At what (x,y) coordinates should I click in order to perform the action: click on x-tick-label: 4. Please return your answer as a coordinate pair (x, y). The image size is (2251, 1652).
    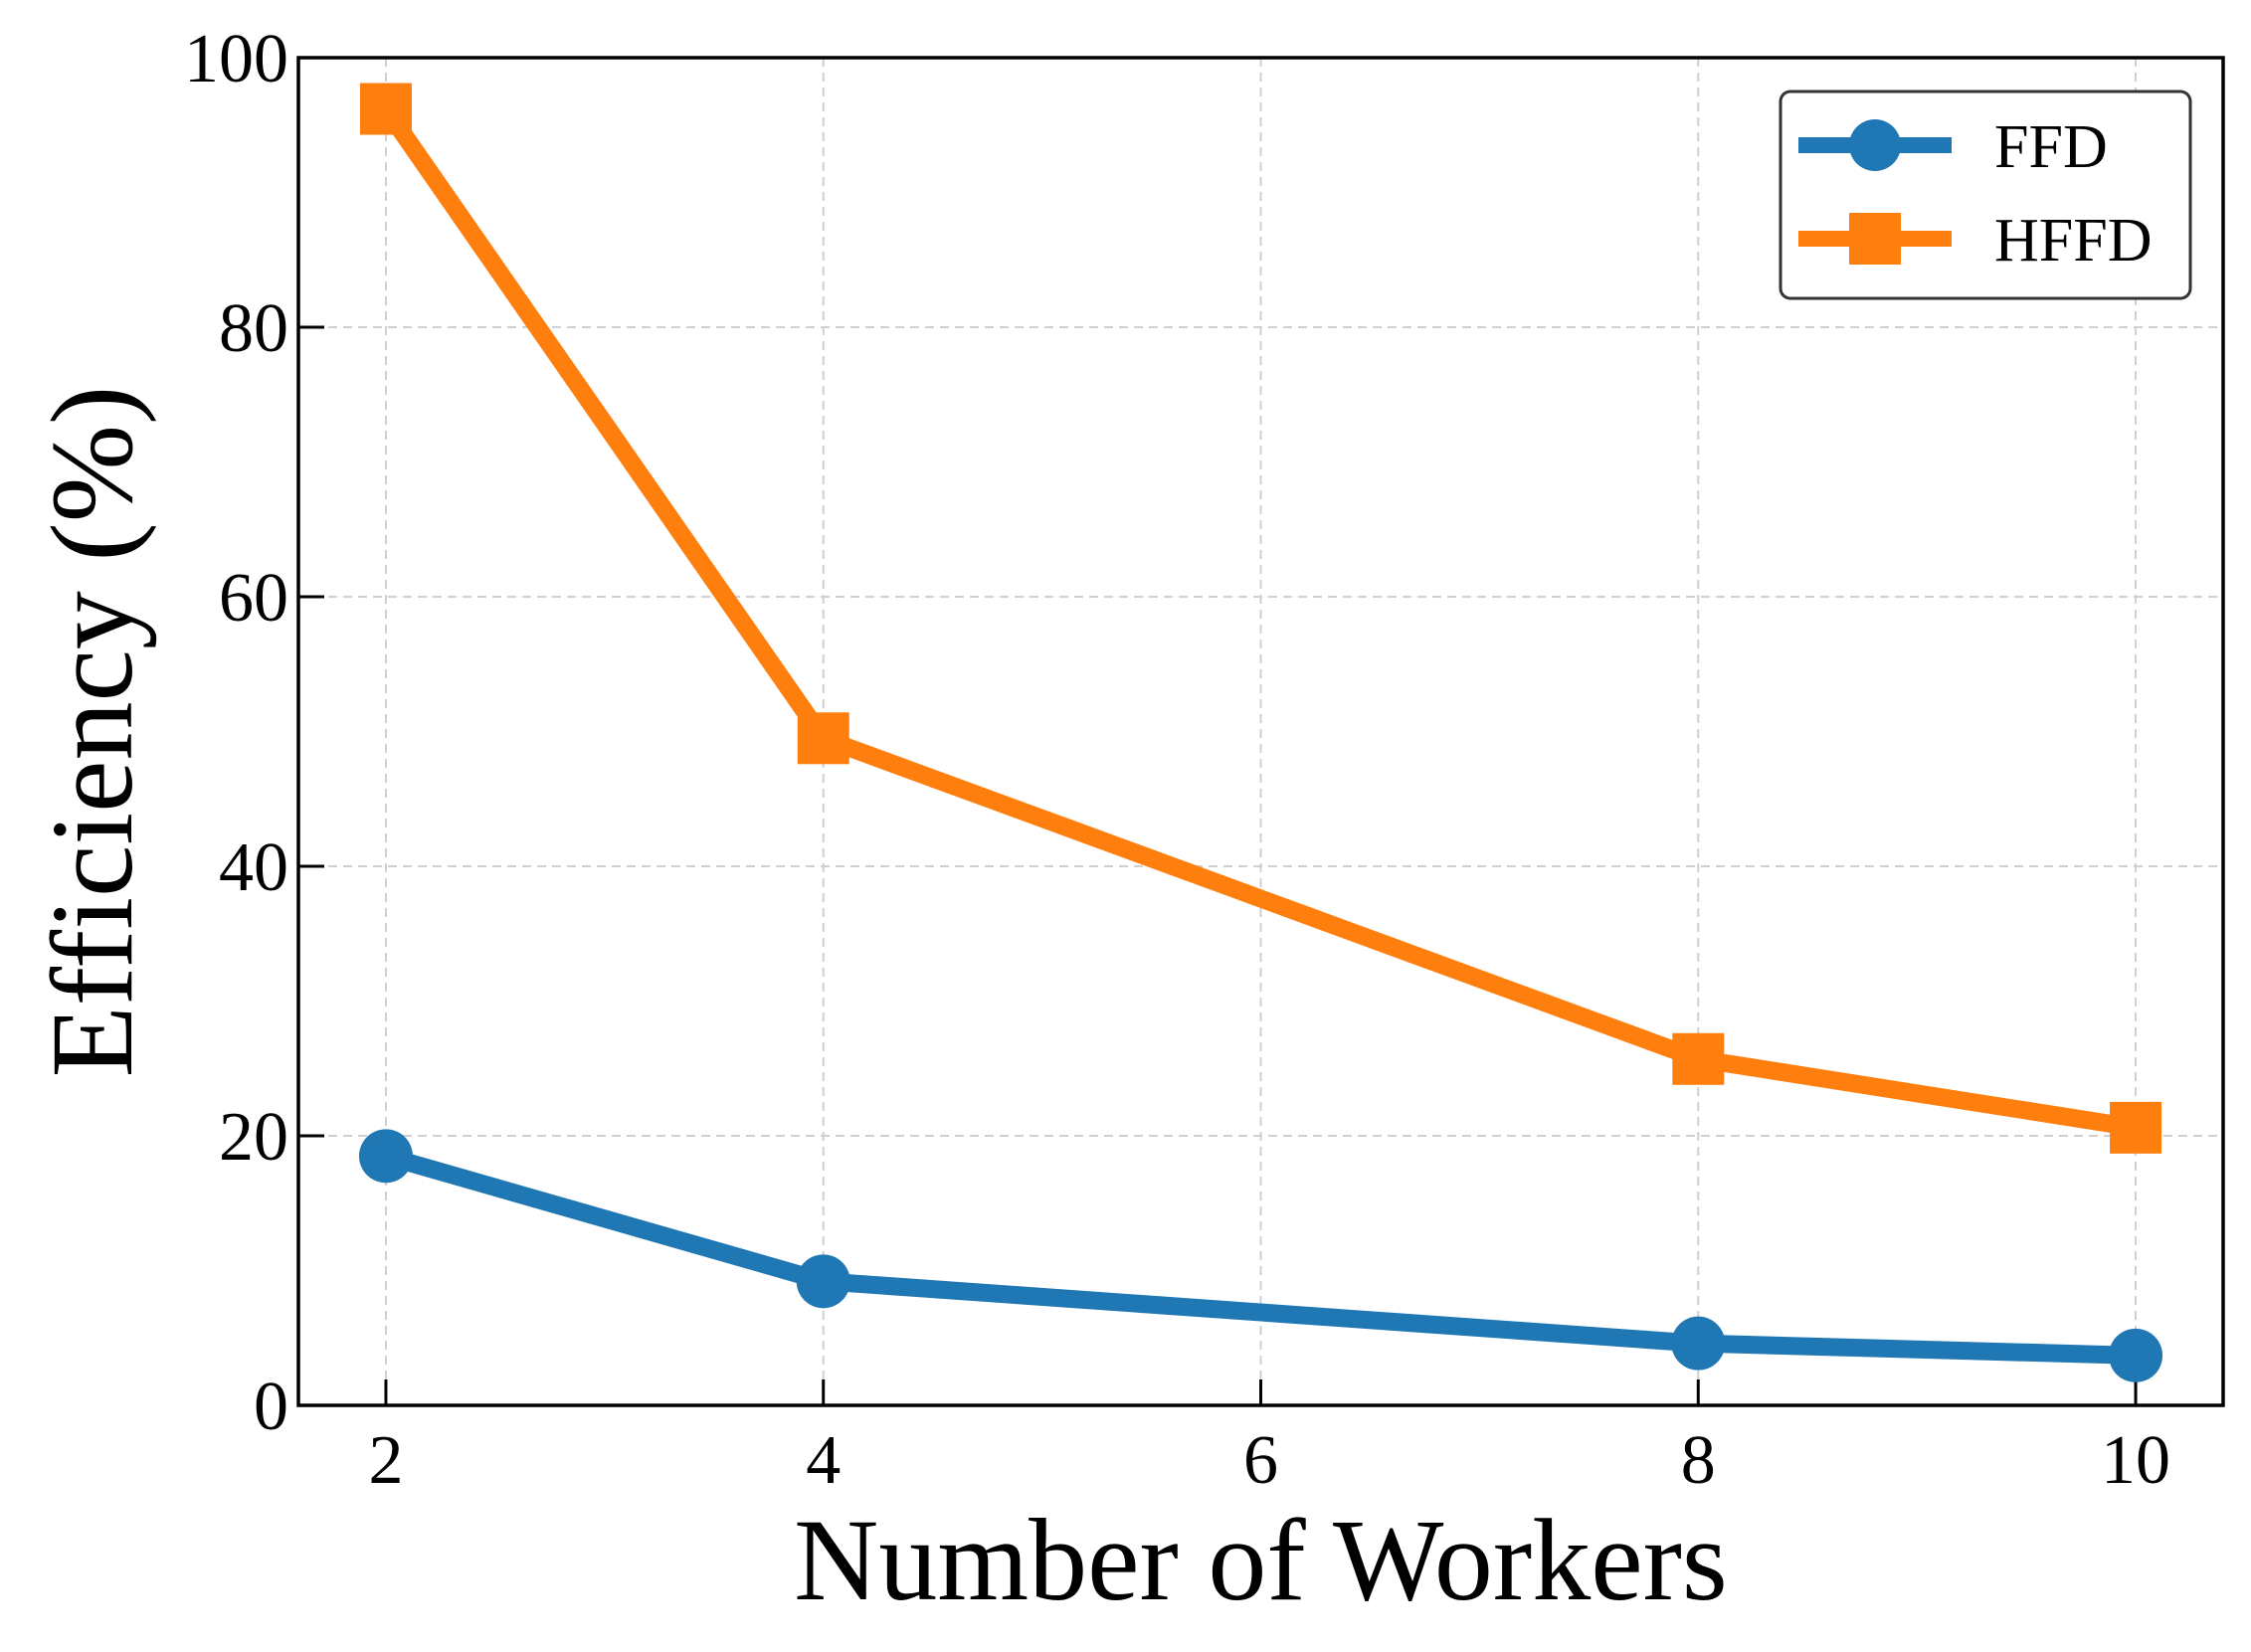
    Looking at the image, I should click on (823, 1460).